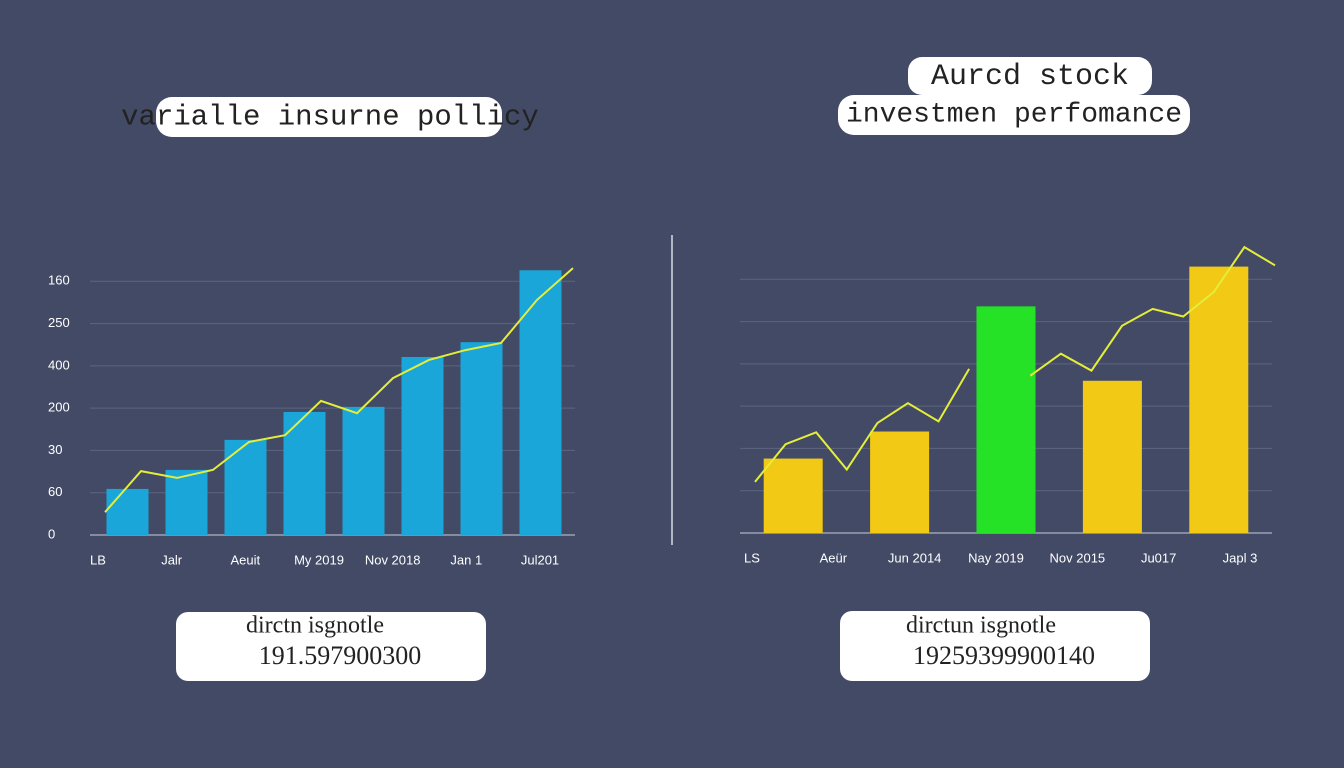  What do you see at coordinates (1158, 557) in the screenshot?
I see `x-tick-label: Ju017` at bounding box center [1158, 557].